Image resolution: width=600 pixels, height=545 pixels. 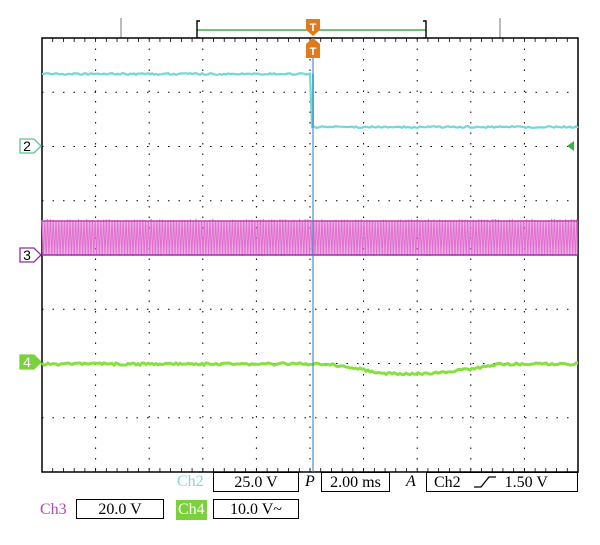 I want to click on ch3-marker-label: 3, so click(x=27, y=255).